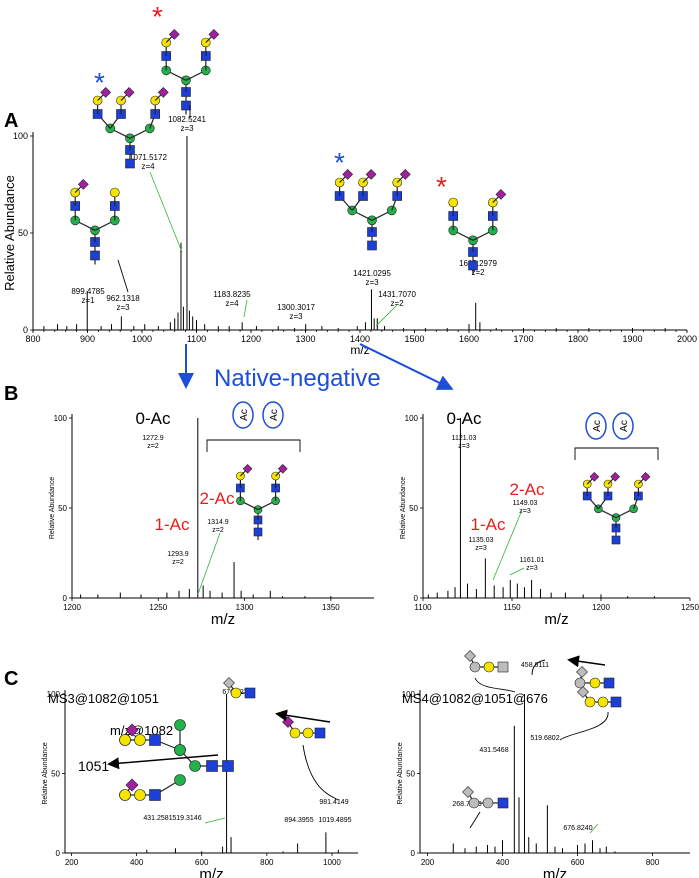 Image resolution: width=699 pixels, height=878 pixels. What do you see at coordinates (397, 294) in the screenshot?
I see `peak-mz-label: 1431.7070` at bounding box center [397, 294].